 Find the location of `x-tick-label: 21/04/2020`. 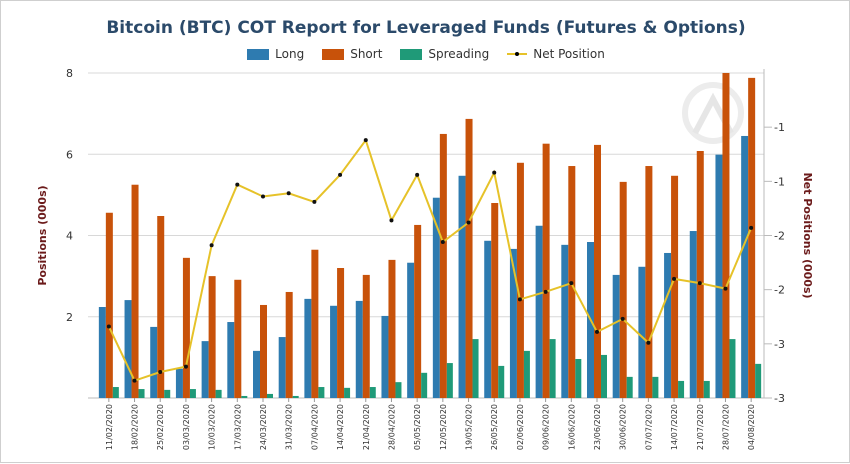

x-tick-label: 21/04/2020 is located at coordinates (366, 427).